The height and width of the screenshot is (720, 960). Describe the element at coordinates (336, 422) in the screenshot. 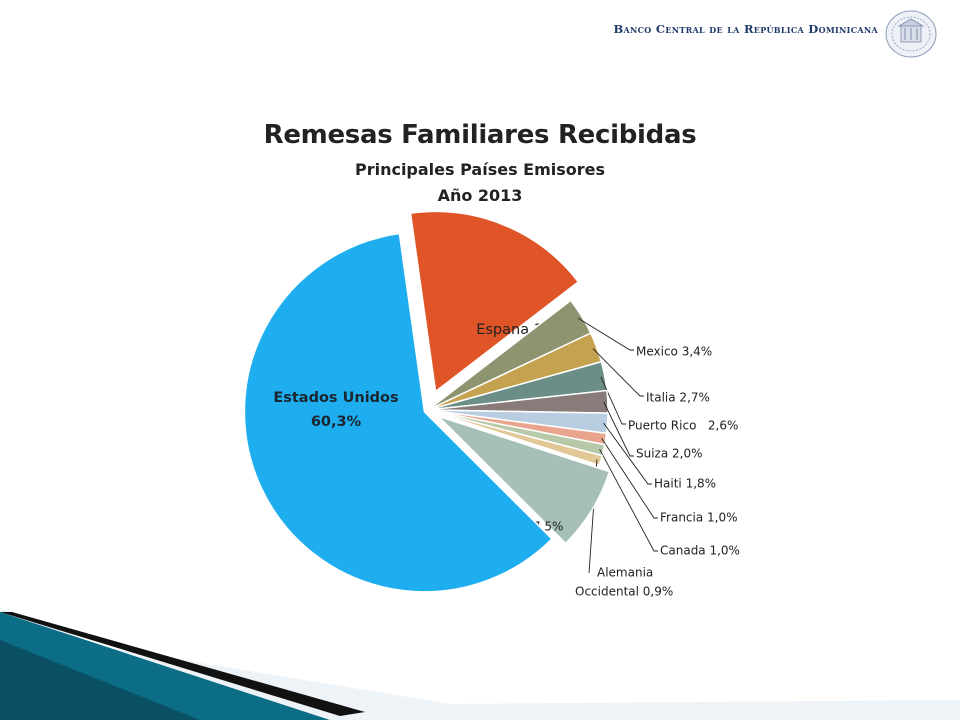

I see `slice-label-10-line-1: 60,3%` at that location.